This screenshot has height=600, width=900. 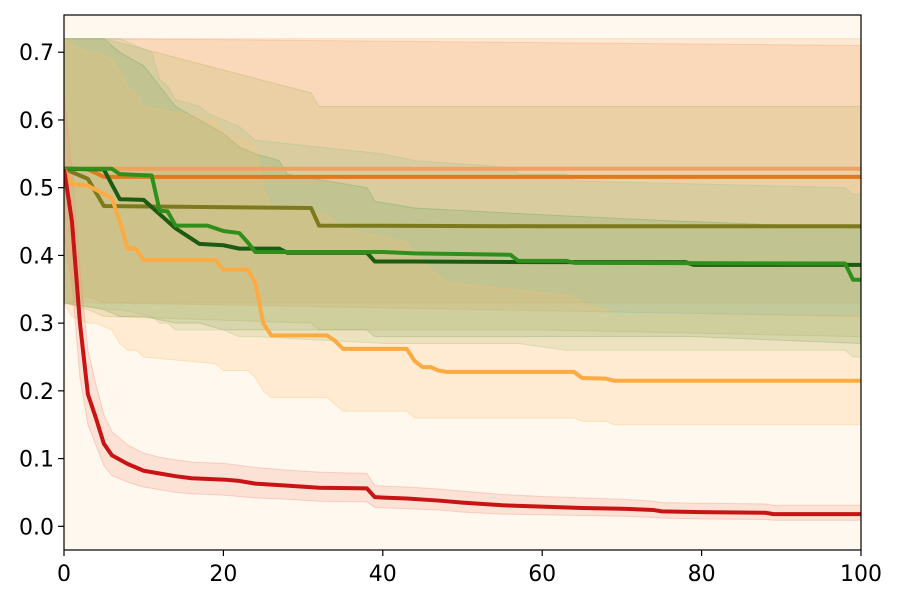 What do you see at coordinates (223, 574) in the screenshot?
I see `x-tick-label: 20` at bounding box center [223, 574].